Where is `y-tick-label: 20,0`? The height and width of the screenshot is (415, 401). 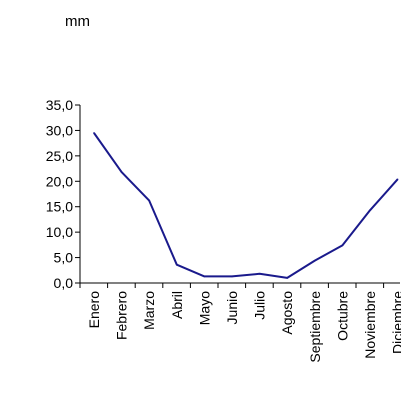 y-tick-label: 20,0 is located at coordinates (59, 181).